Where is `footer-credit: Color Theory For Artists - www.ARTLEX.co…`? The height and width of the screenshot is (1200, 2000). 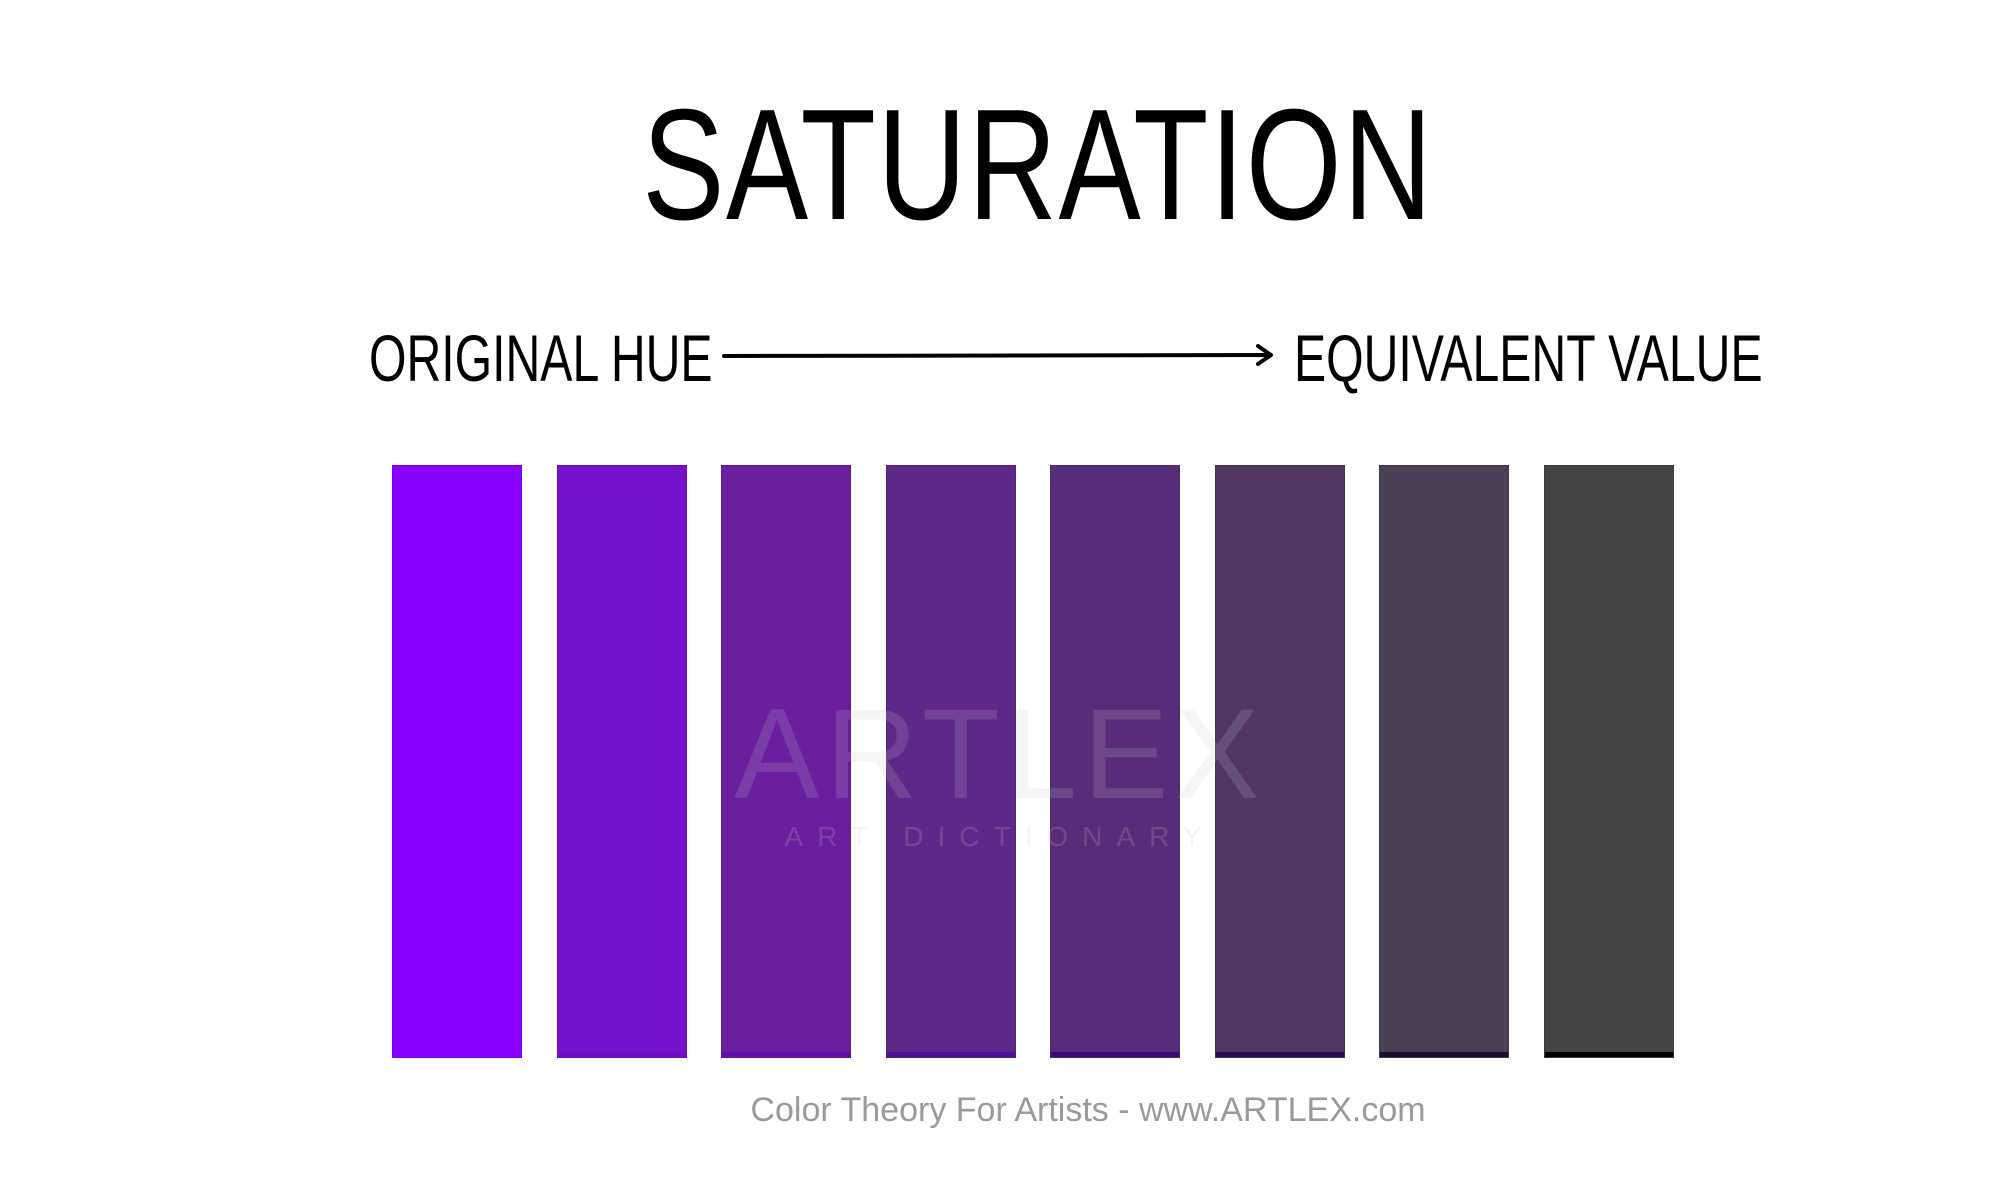
footer-credit: Color Theory For Artists - www.ARTLEX.co… is located at coordinates (1088, 1110).